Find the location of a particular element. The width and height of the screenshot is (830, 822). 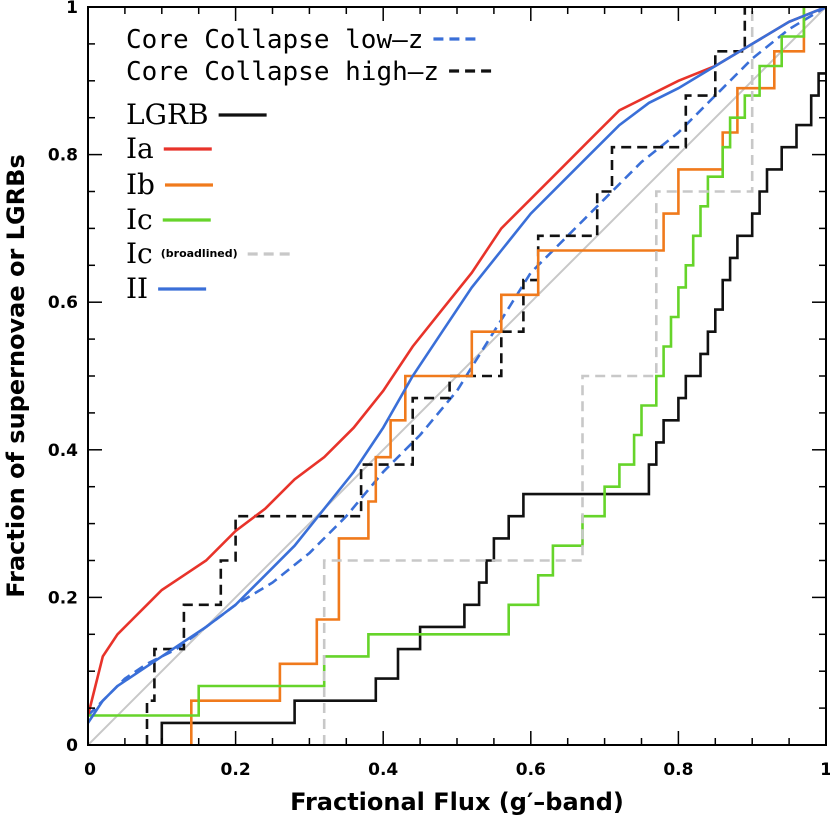

legend-label: Core Collapse high–z is located at coordinates (282, 72).